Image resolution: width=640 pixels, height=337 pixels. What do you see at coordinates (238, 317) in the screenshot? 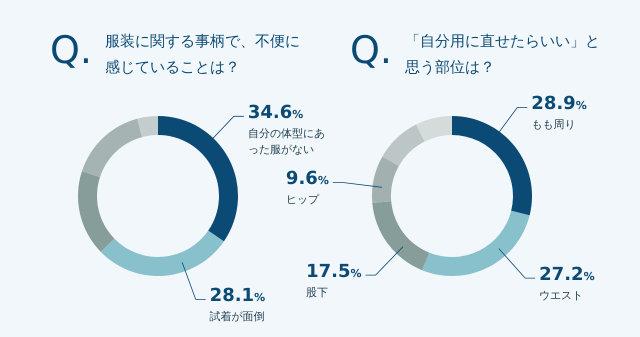
I see `slice-label: 試着が面倒` at bounding box center [238, 317].